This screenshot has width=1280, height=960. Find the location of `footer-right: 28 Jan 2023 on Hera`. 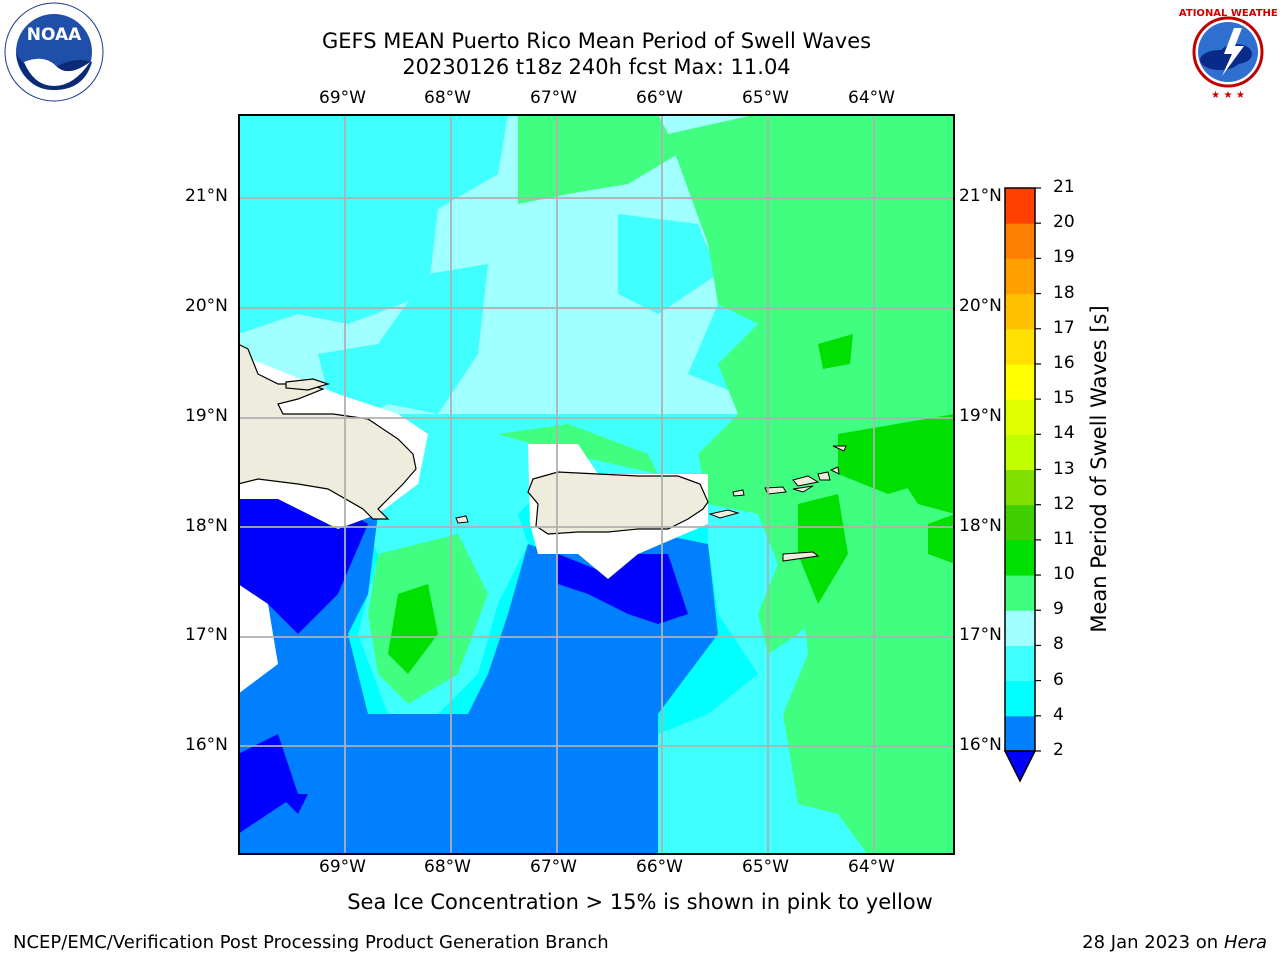

footer-right: 28 Jan 2023 on Hera is located at coordinates (1174, 942).